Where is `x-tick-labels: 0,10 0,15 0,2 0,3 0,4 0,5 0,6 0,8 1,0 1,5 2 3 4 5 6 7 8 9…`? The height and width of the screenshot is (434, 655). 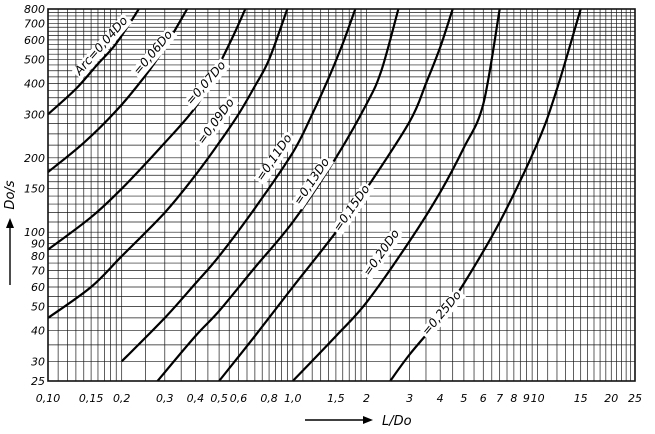 x-tick-labels: 0,10 0,15 0,2 0,3 0,4 0,5 0,6 0,8 1,0 1,5 2 3 4 5 6 7 8 9… is located at coordinates (339, 398).